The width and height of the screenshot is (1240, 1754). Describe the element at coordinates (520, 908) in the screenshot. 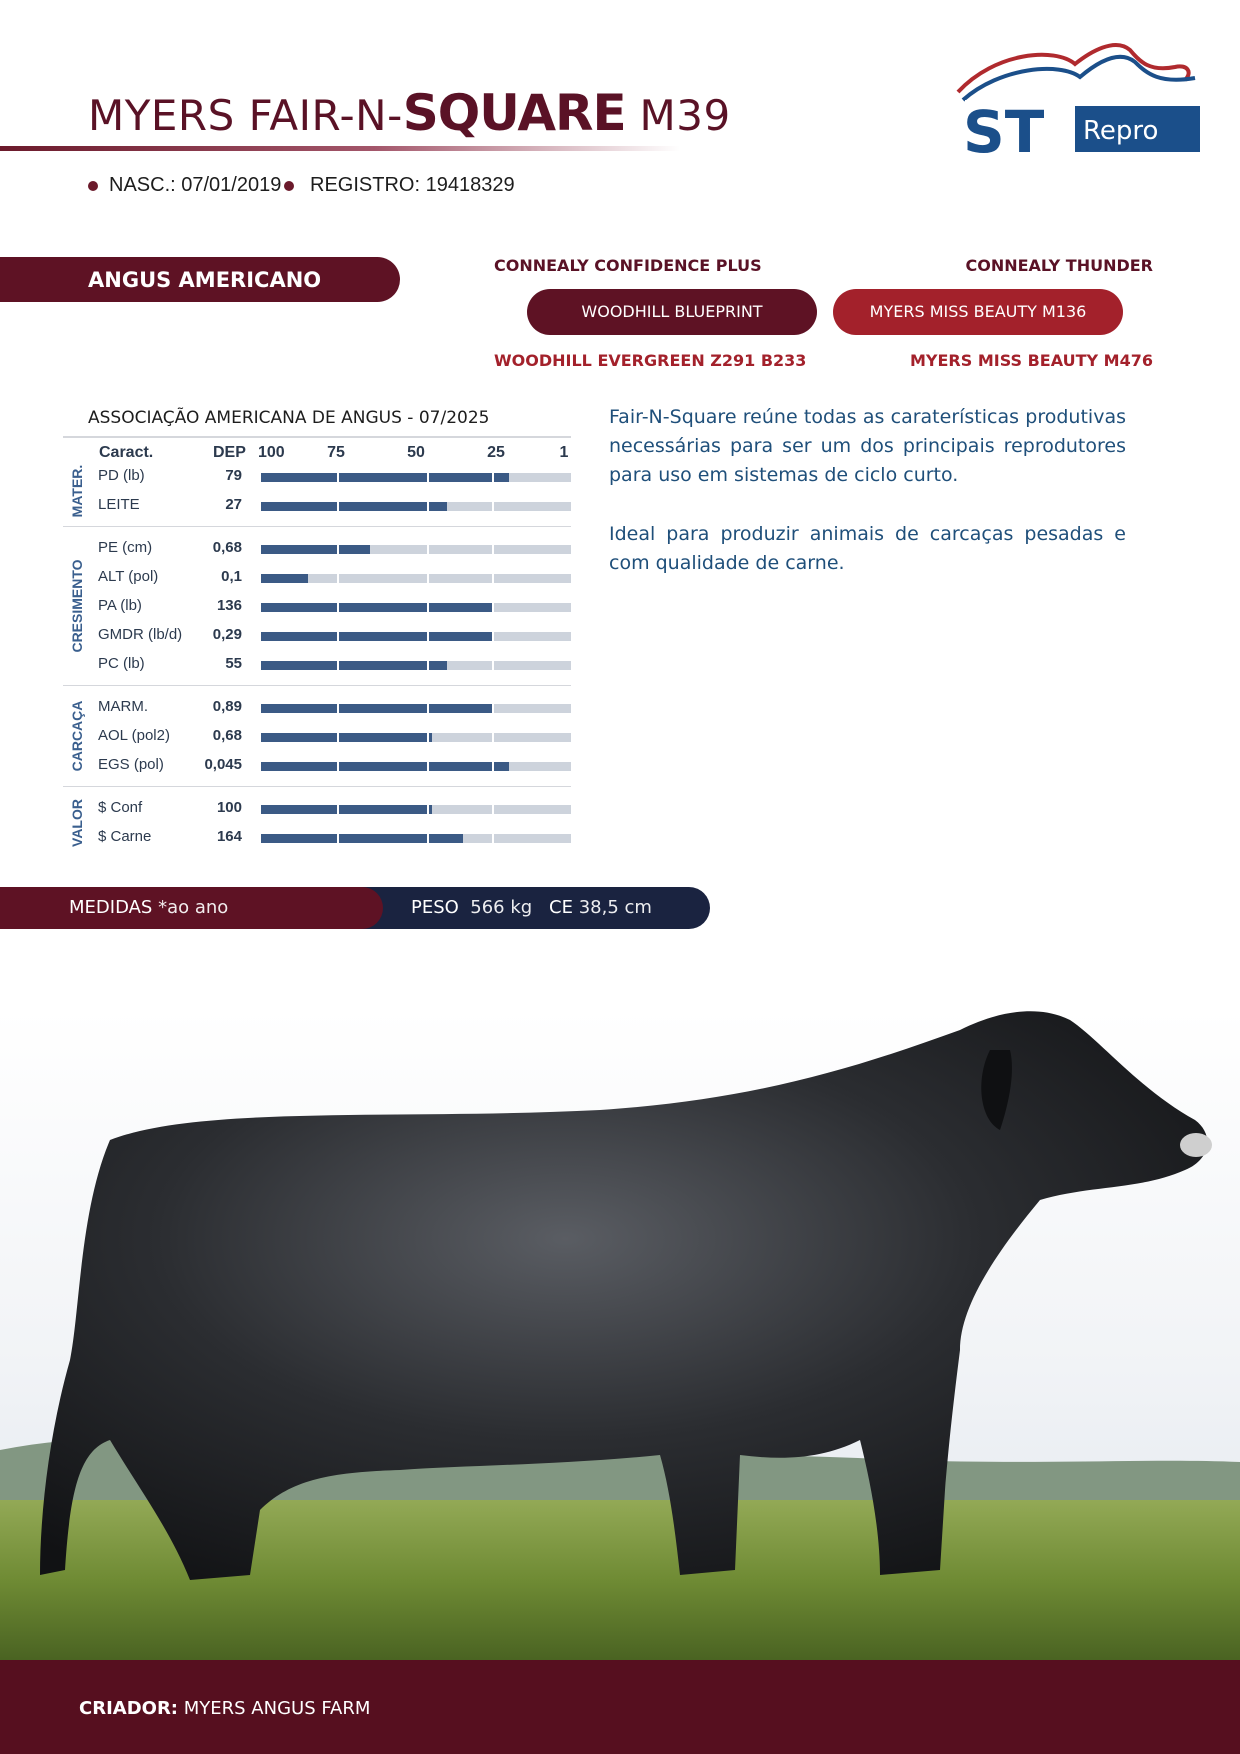

I see `measures-values-bar` at that location.